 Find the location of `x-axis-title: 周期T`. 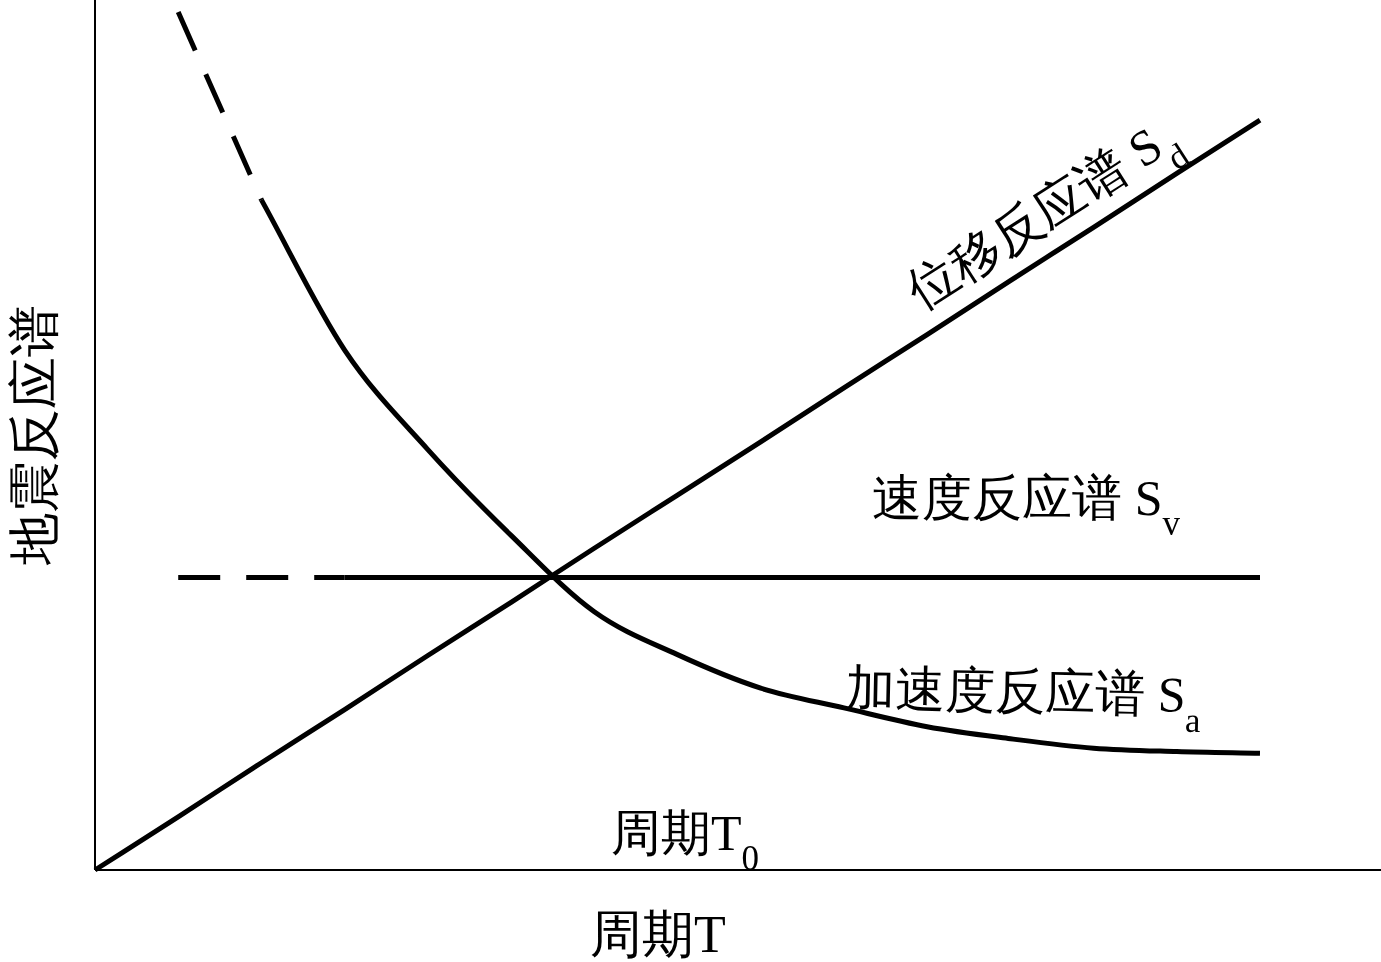

x-axis-title: 周期T is located at coordinates (658, 934).